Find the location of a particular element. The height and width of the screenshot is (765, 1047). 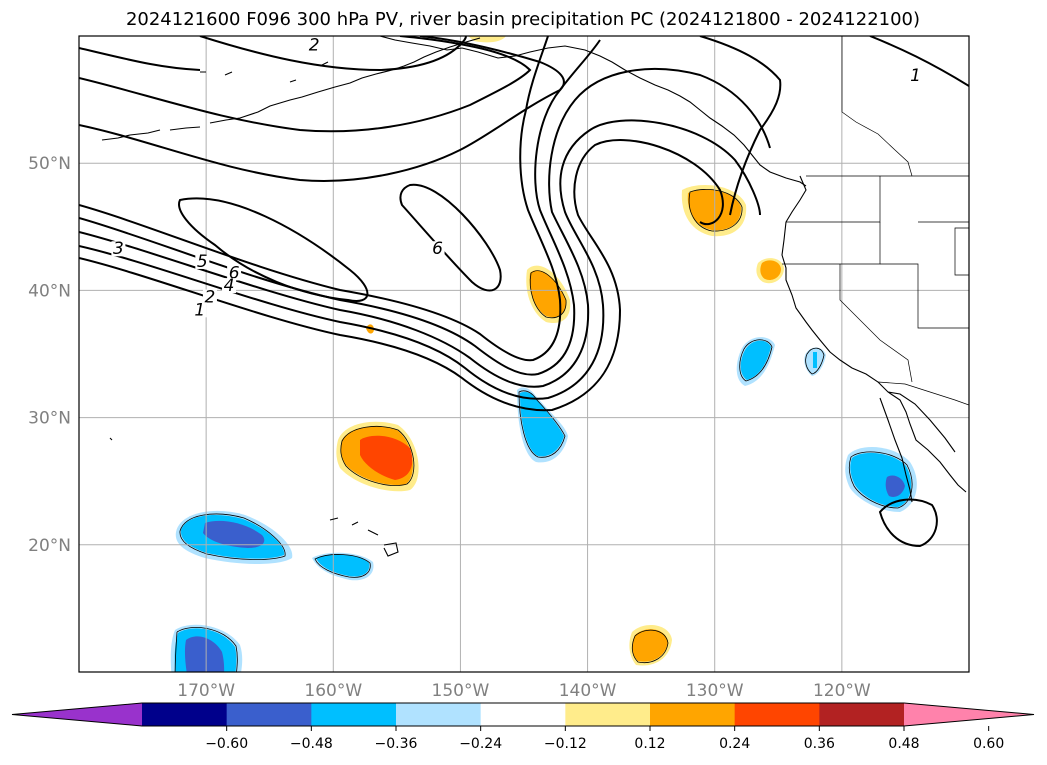

pv-contour-northeast is located at coordinates (919, 61).